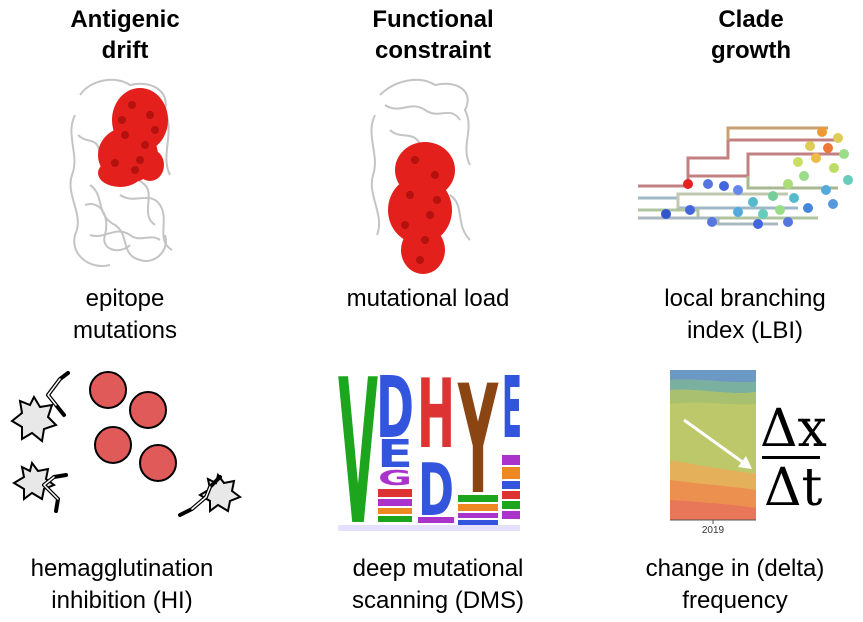 The height and width of the screenshot is (622, 863). What do you see at coordinates (428, 298) in the screenshot?
I see `label-mutational-load: mutational load` at bounding box center [428, 298].